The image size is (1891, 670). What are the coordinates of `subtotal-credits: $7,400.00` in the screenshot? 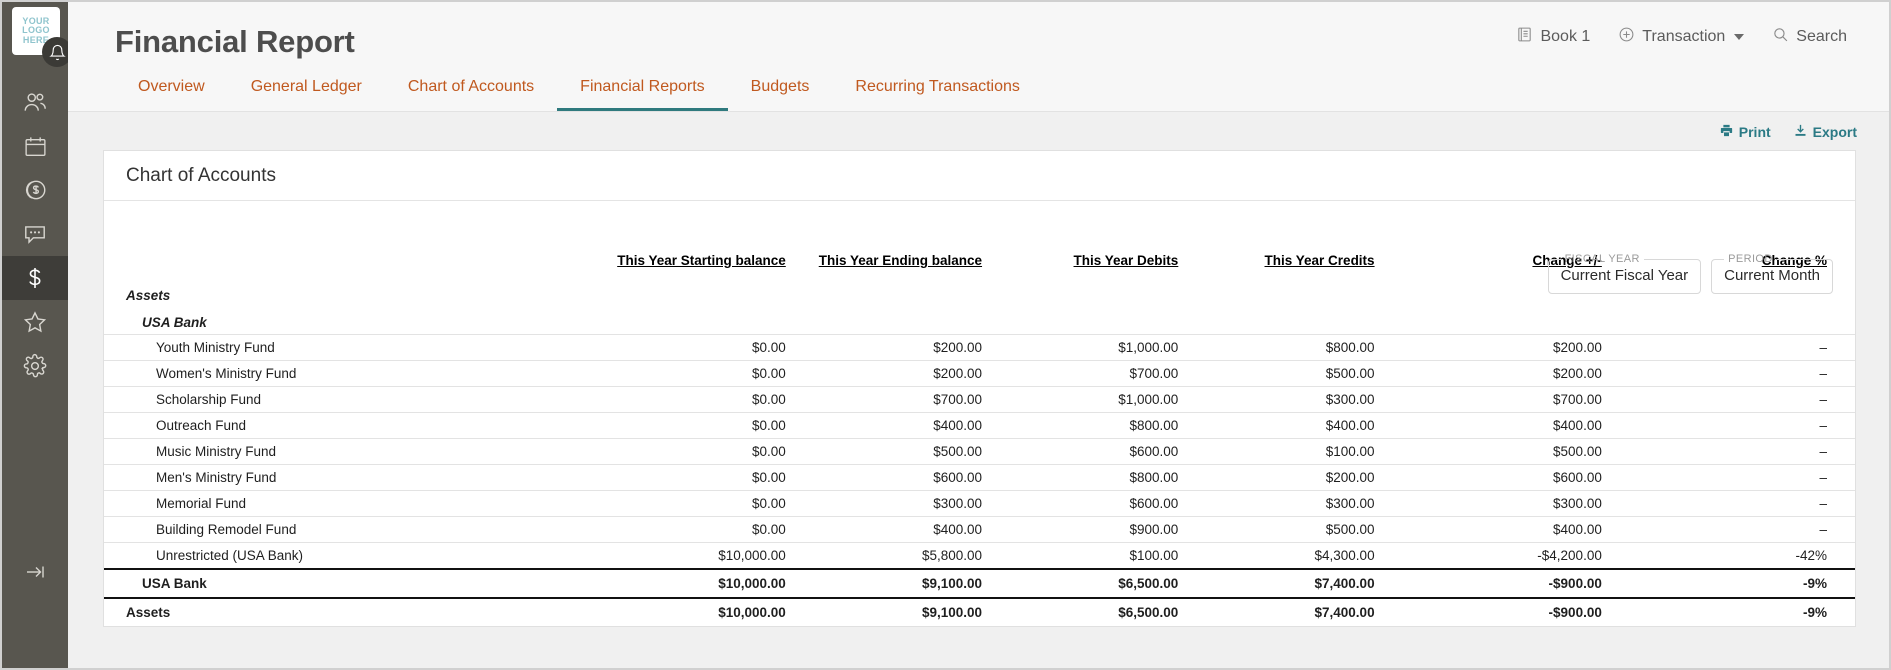 It's located at (1276, 583).